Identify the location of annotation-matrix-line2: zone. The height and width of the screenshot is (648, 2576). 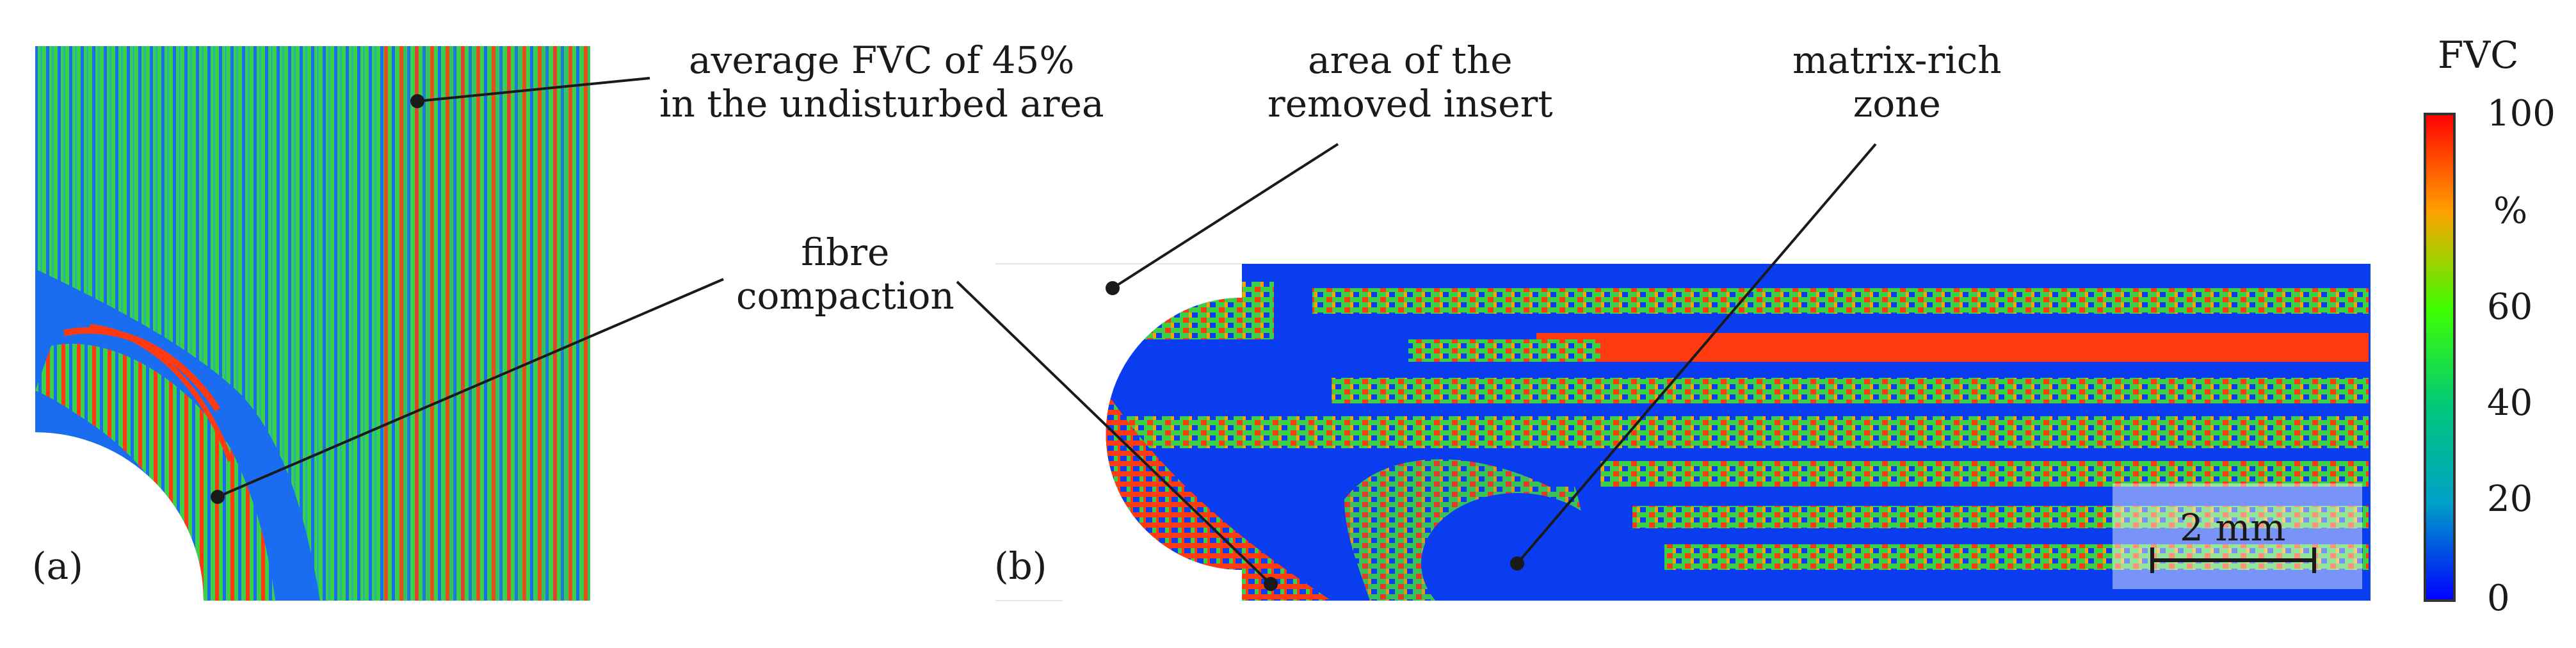
(1897, 104).